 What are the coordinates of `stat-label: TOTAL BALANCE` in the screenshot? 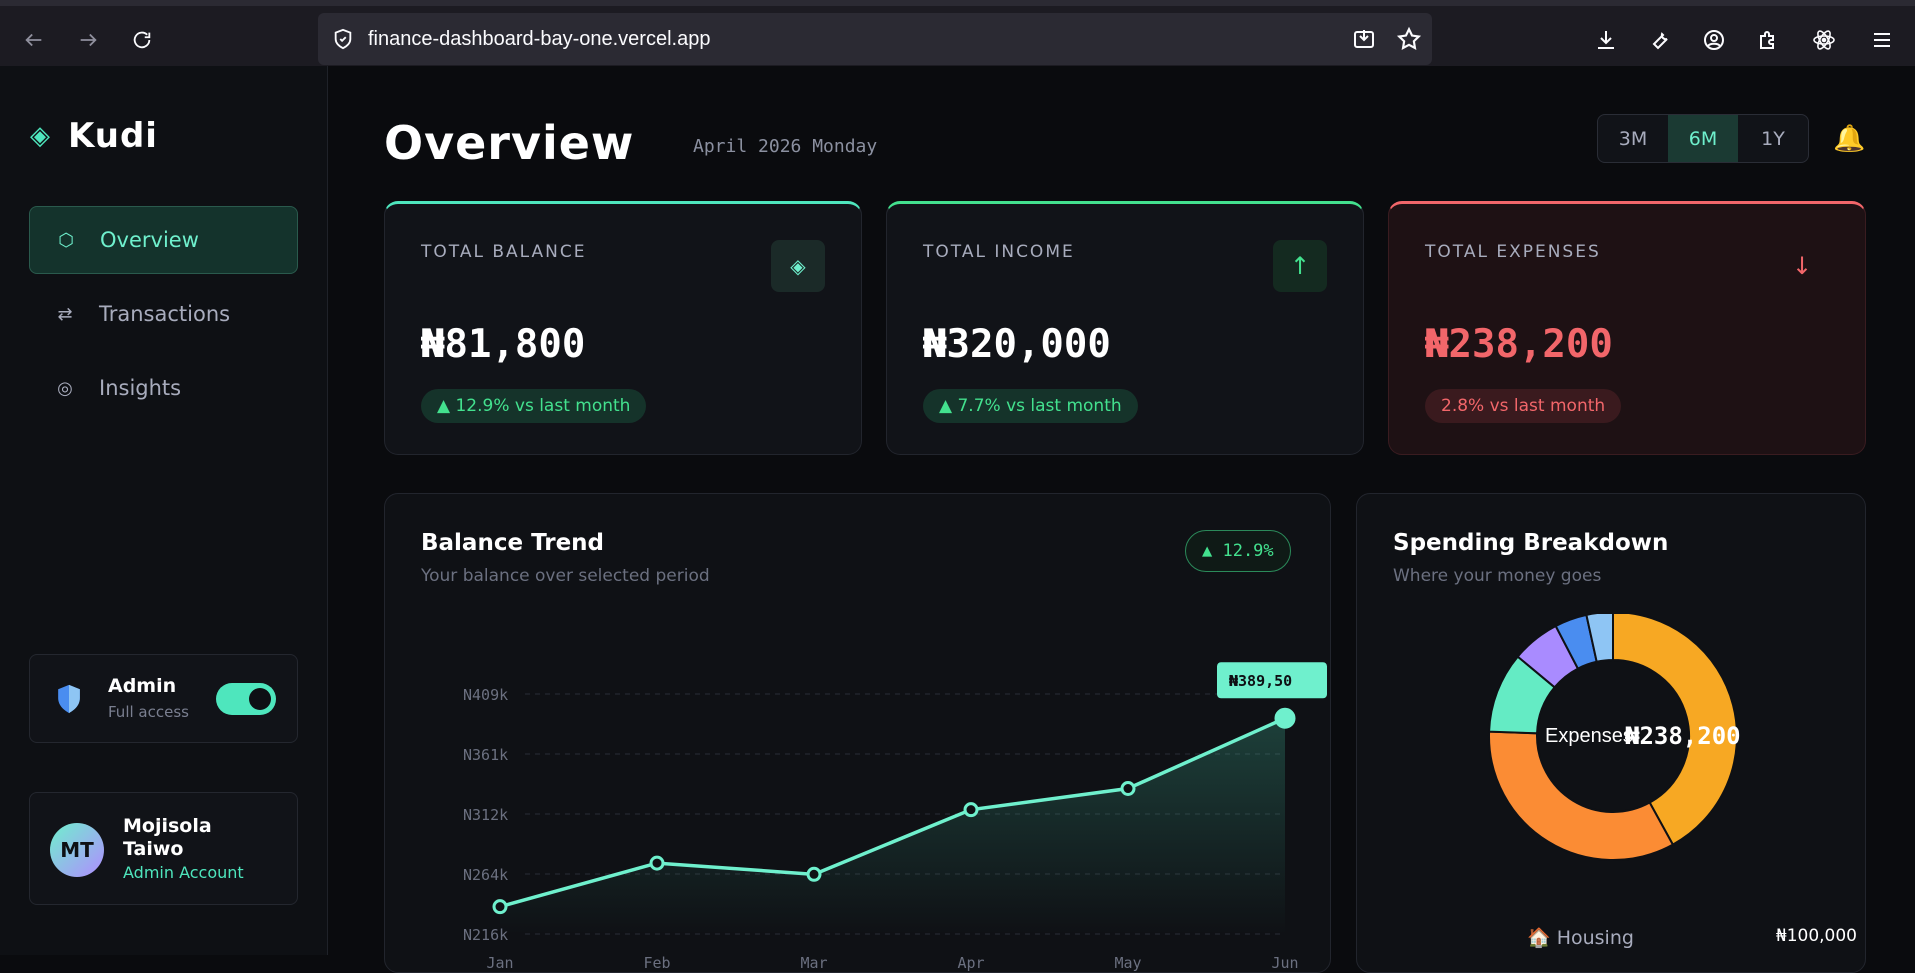 It's located at (504, 252).